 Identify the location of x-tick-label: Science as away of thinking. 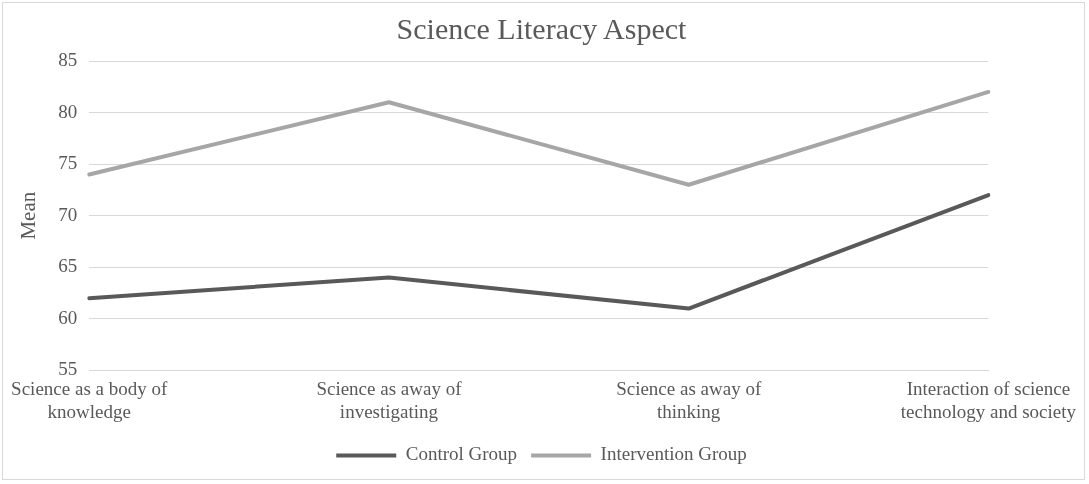
(689, 399).